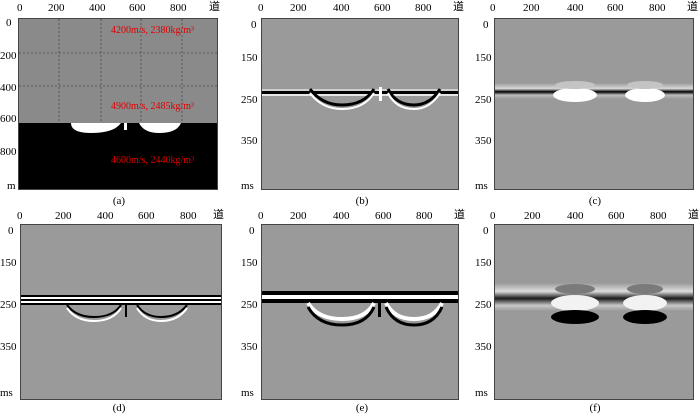 The image size is (700, 417). Describe the element at coordinates (8, 56) in the screenshot. I see `y-tick: 200` at that location.